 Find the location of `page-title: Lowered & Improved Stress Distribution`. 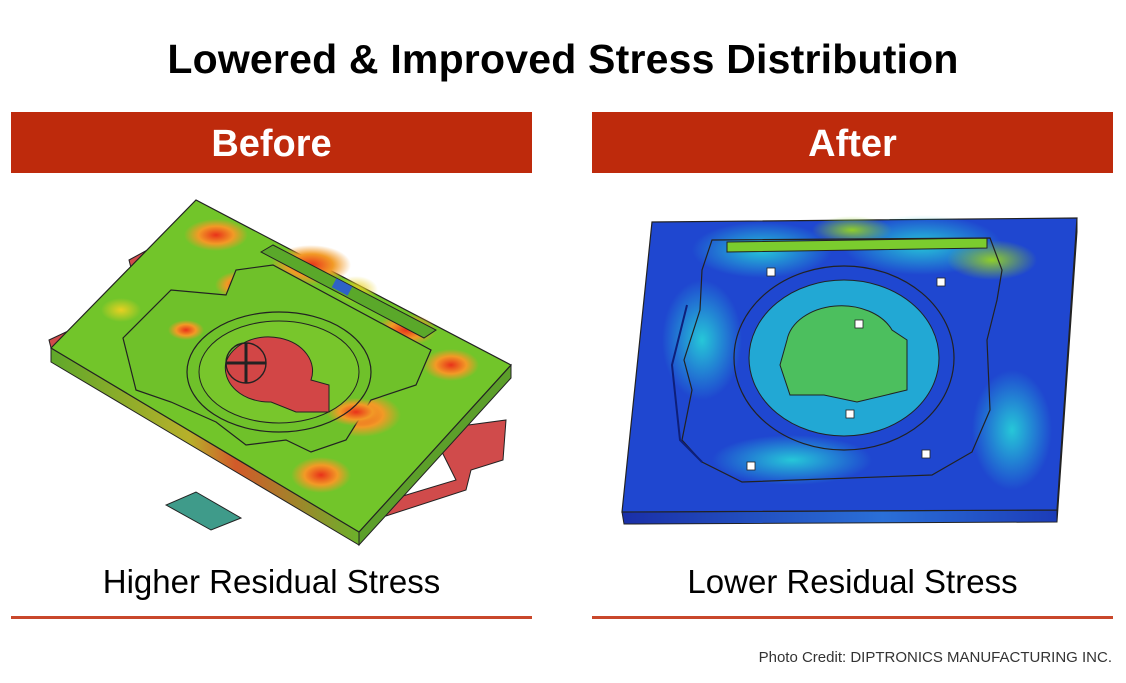

page-title: Lowered & Improved Stress Distribution is located at coordinates (563, 59).